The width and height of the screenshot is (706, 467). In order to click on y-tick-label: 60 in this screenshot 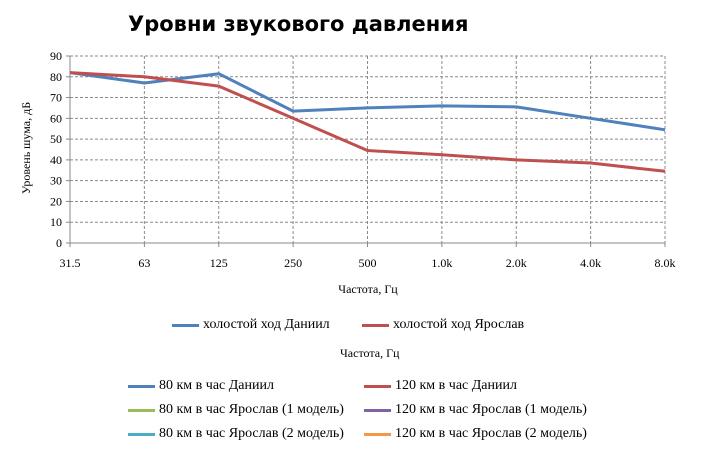, I will do `click(56, 118)`.